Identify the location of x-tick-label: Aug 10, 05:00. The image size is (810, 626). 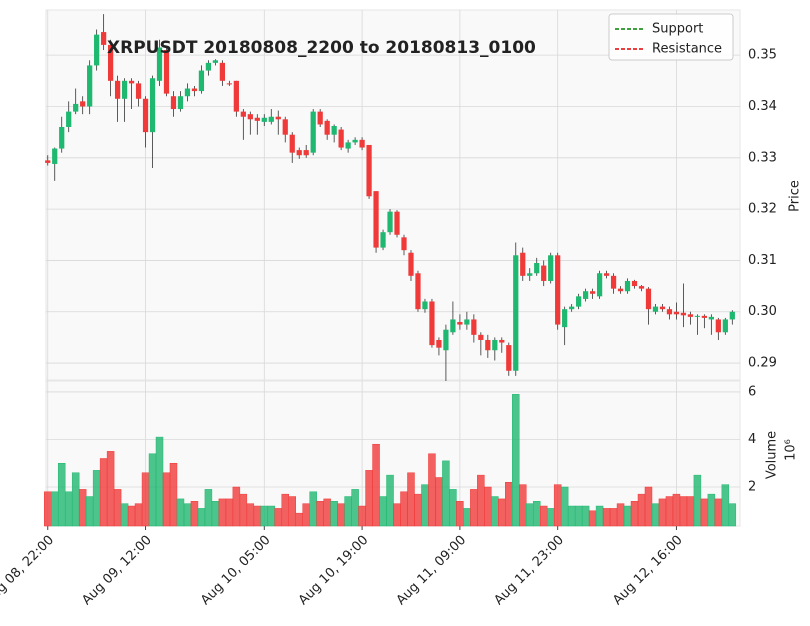
(236, 571).